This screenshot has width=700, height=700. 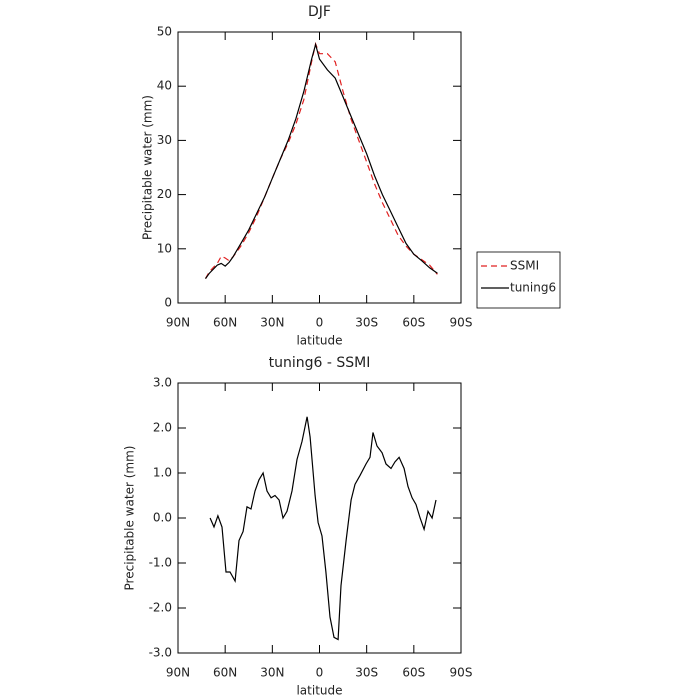 I want to click on y-tick-label: 0, so click(x=168, y=303).